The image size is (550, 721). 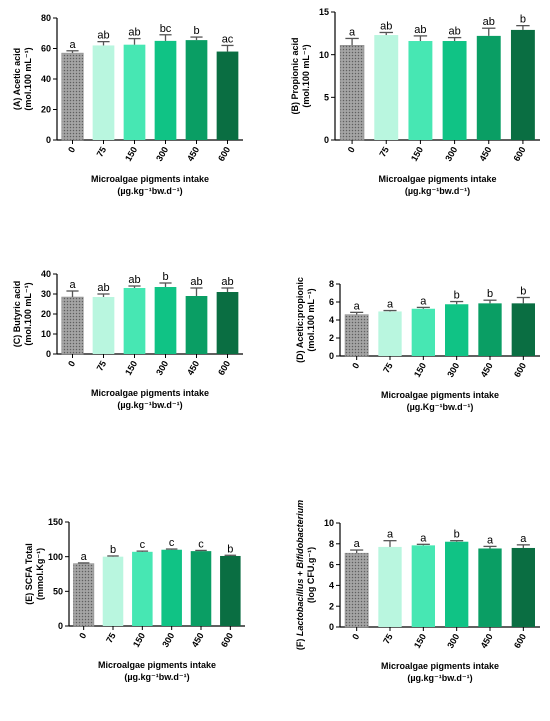 What do you see at coordinates (55, 557) in the screenshot?
I see `y-tick-label: 100` at bounding box center [55, 557].